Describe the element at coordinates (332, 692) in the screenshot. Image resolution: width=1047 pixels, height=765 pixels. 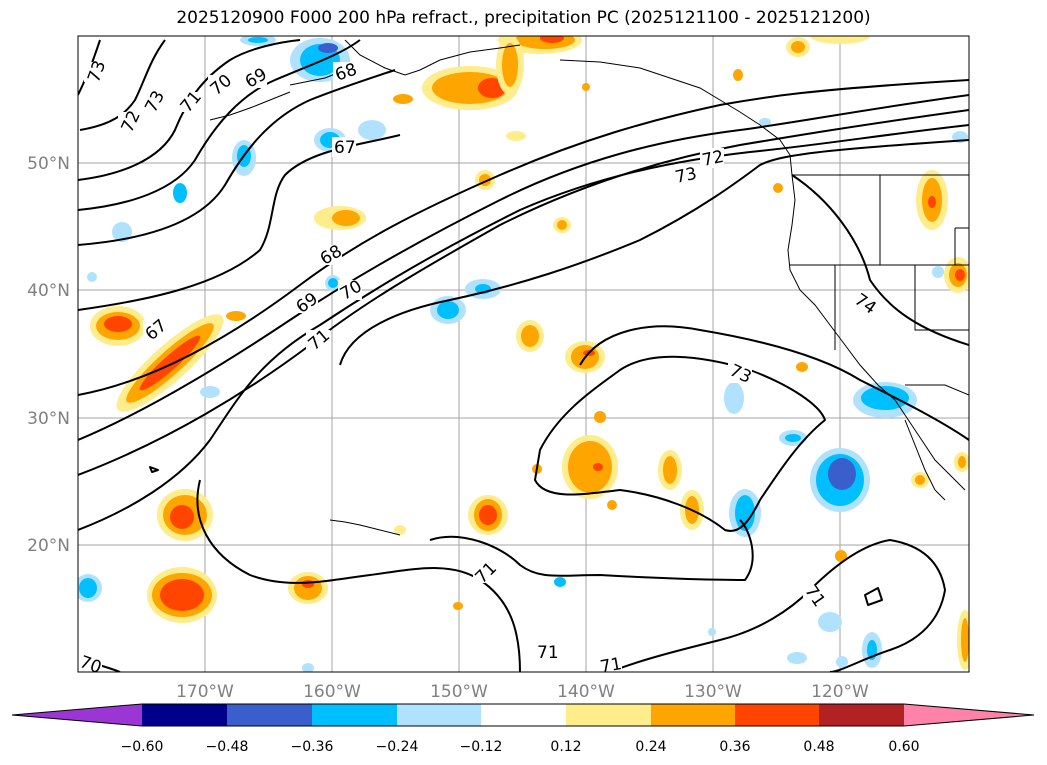
I see `lon-label: 160°W` at that location.